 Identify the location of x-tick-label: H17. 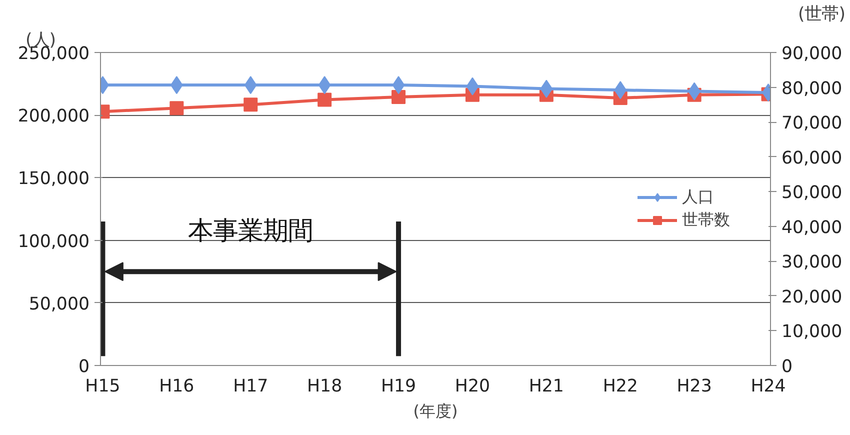
(250, 386).